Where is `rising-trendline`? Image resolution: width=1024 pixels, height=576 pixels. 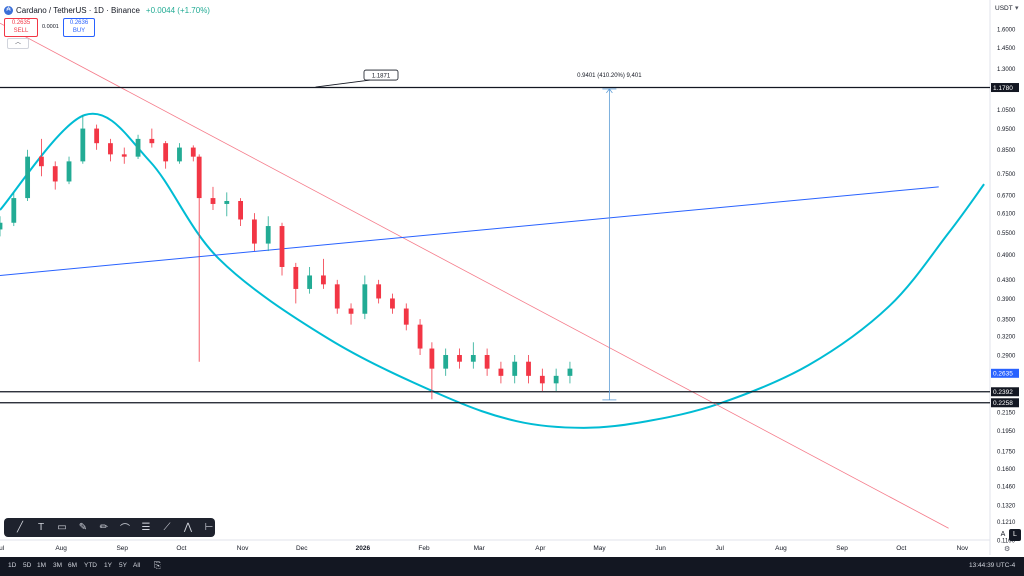 rising-trendline is located at coordinates (469, 231).